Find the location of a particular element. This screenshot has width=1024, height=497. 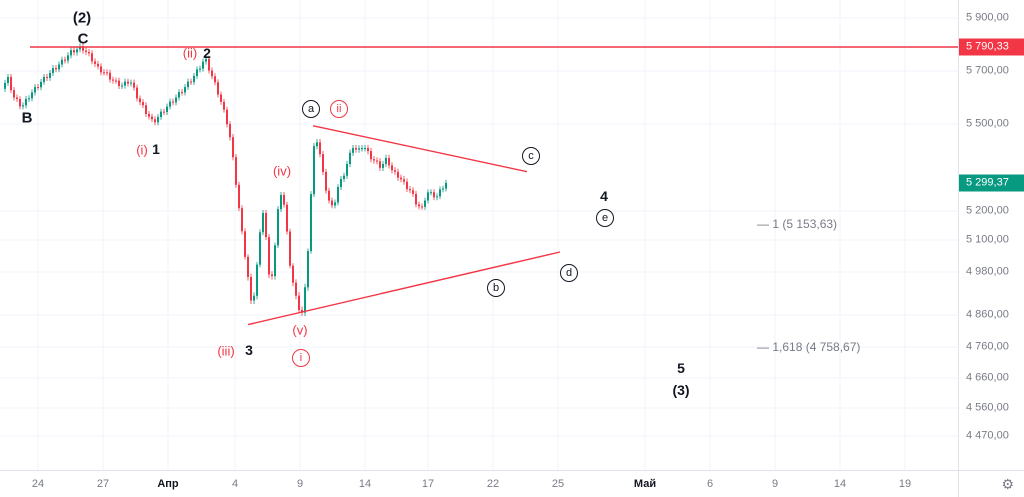

price-tick-label: 4 980,00 is located at coordinates (987, 271).